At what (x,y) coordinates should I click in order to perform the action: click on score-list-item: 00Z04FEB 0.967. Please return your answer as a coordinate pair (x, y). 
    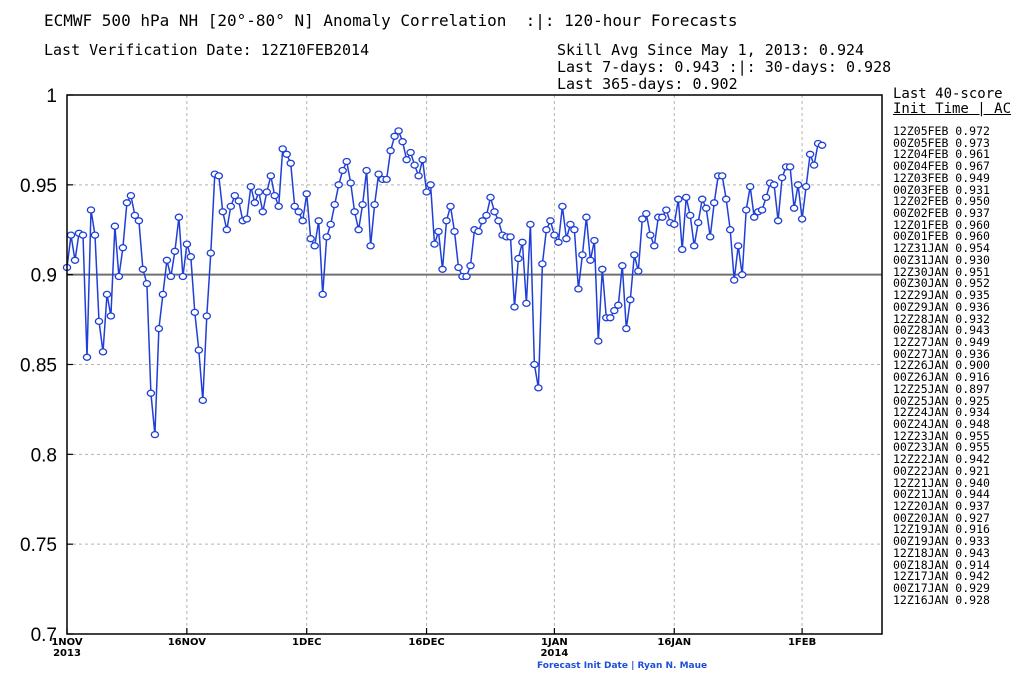
    Looking at the image, I should click on (941, 166).